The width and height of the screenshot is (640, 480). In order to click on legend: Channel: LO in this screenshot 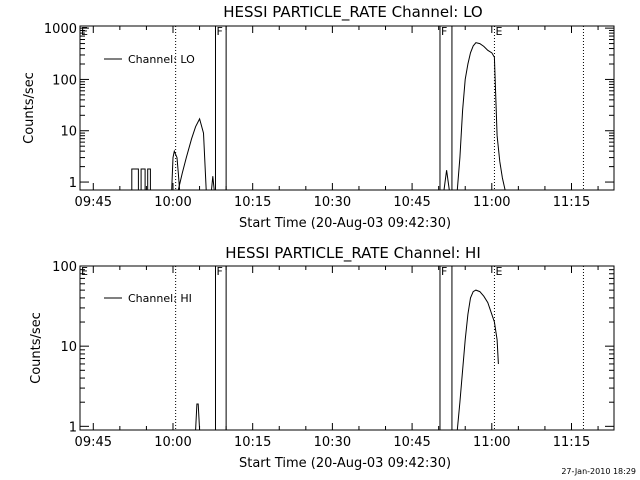, I will do `click(149, 59)`.